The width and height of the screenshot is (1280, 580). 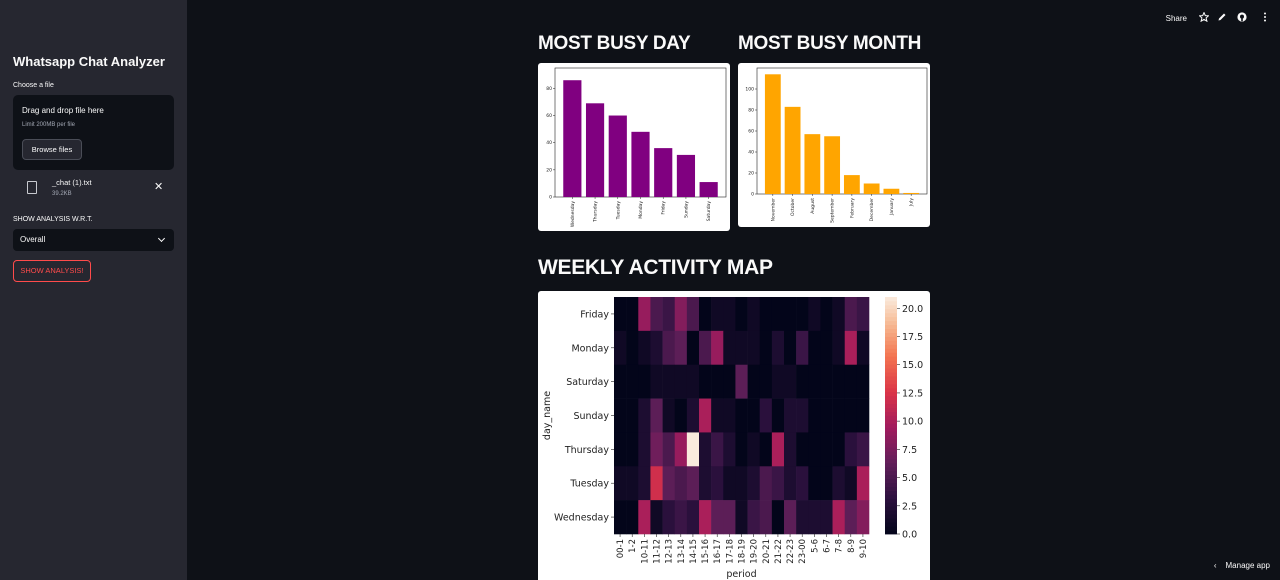 What do you see at coordinates (1265, 17) in the screenshot?
I see `more-menu-icon` at bounding box center [1265, 17].